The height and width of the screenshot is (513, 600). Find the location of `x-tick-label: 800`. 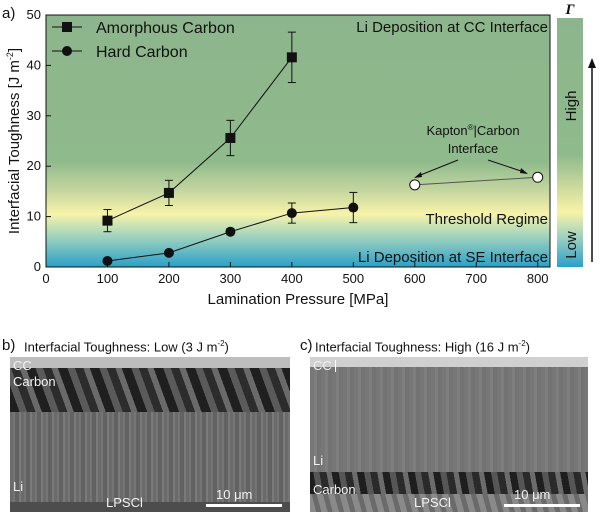

x-tick-label: 800 is located at coordinates (538, 278).